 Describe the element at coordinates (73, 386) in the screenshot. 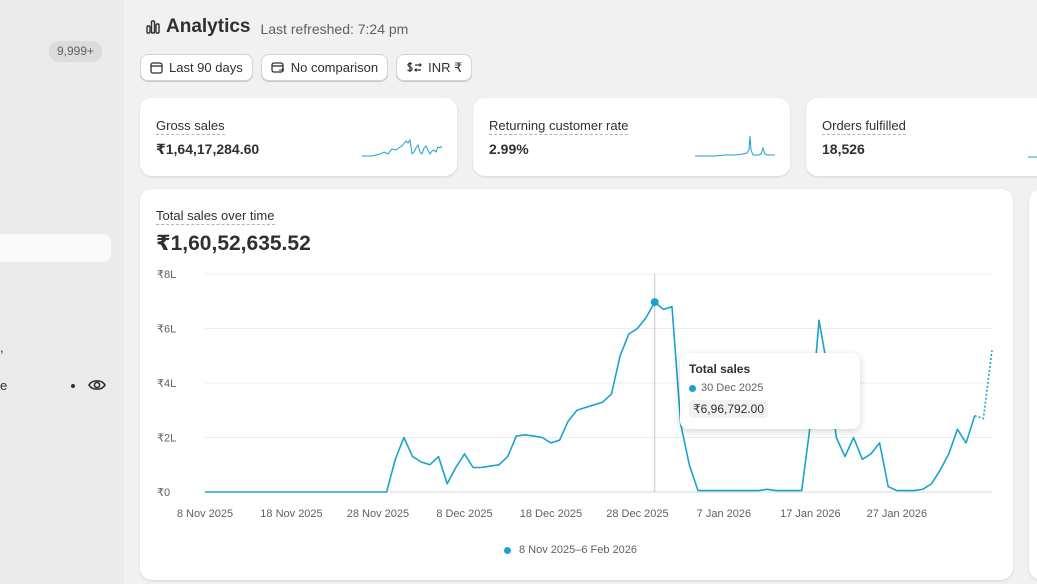

I see `unsaved-dot-icon` at that location.